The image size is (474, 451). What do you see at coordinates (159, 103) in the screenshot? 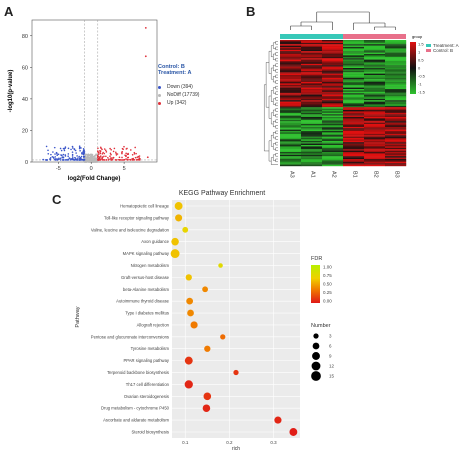
I see `legend-up-dot` at bounding box center [159, 103].